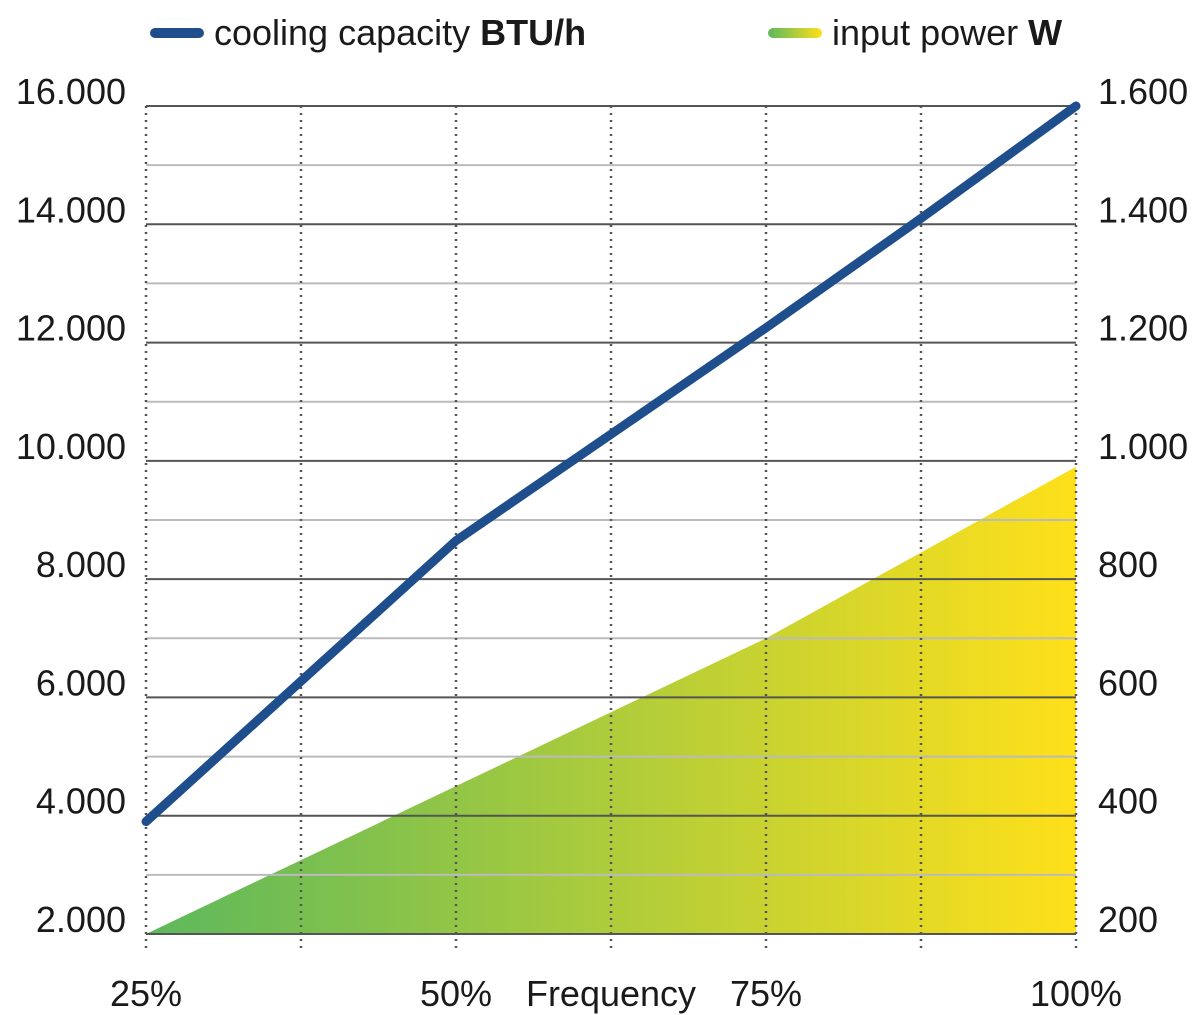 The image size is (1200, 1015). I want to click on right-axis-tick-label: 600, so click(1128, 682).